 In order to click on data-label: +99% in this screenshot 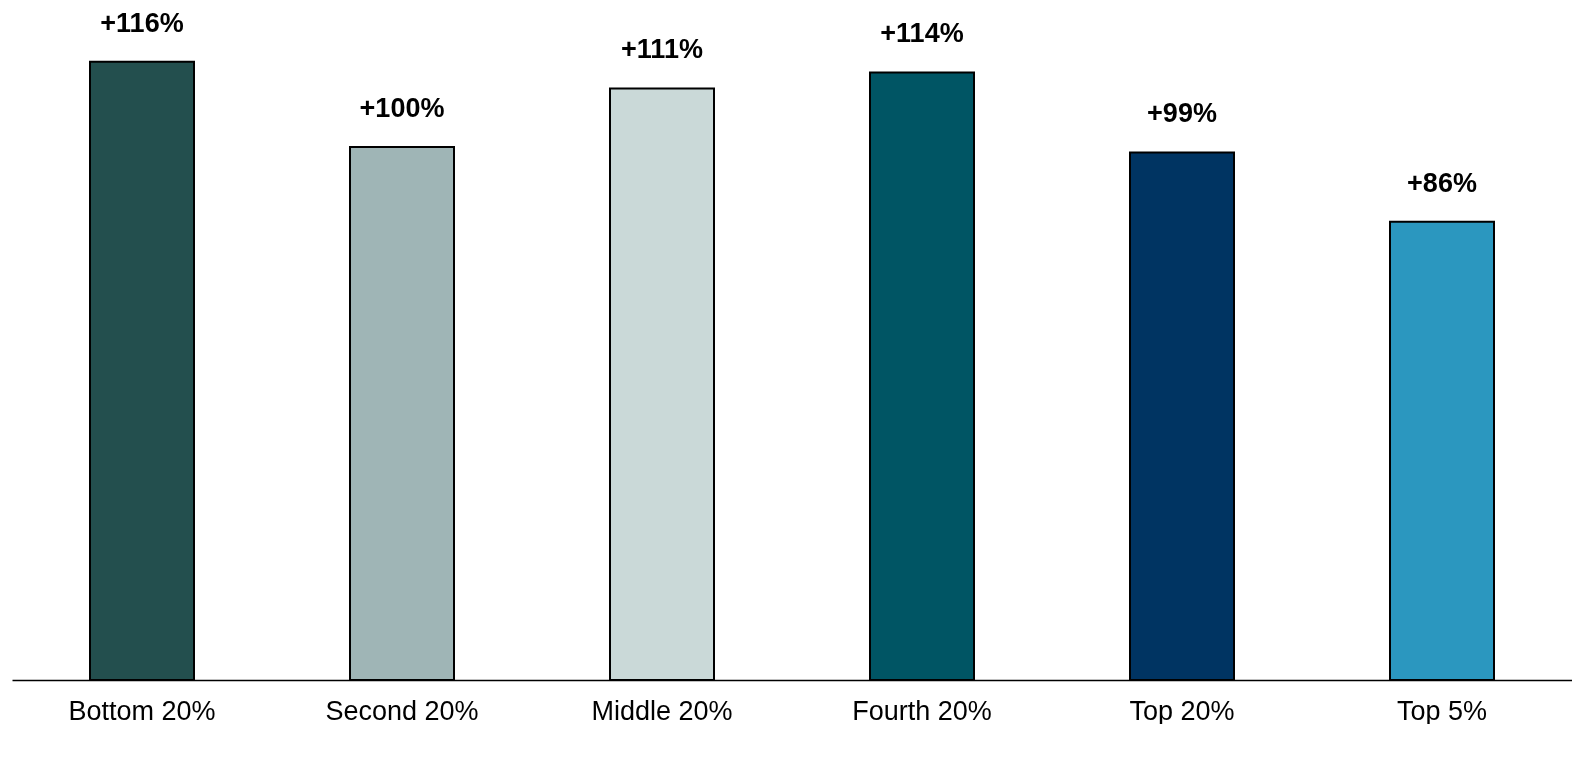, I will do `click(1182, 113)`.